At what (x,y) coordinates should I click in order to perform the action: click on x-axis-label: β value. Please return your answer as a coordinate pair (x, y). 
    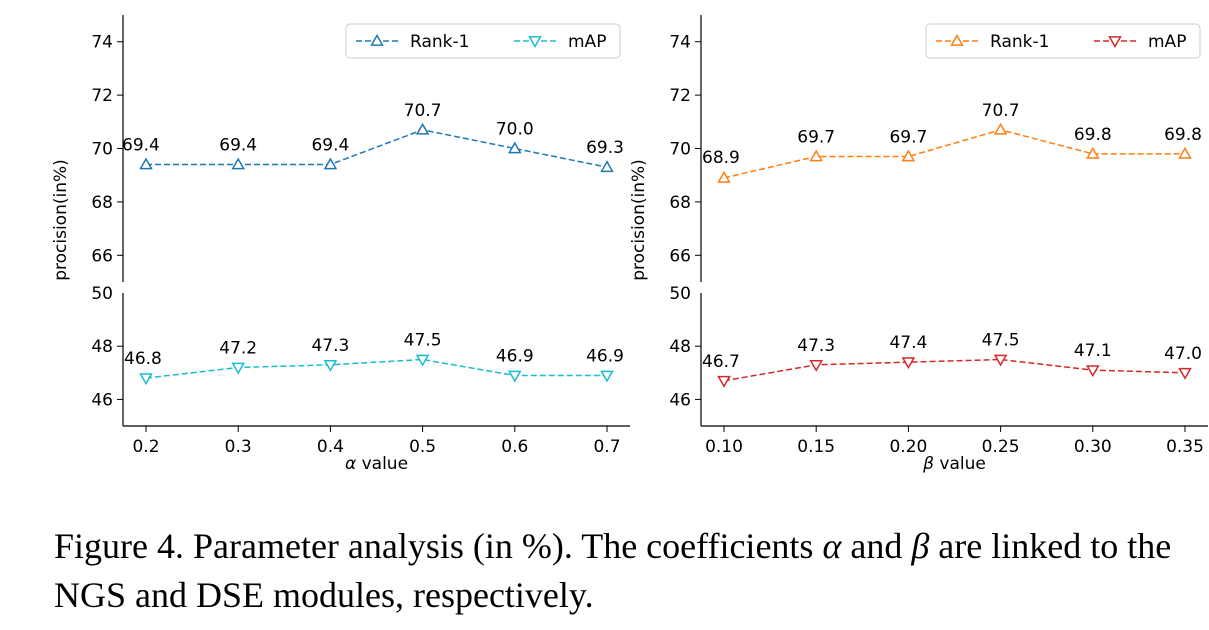
    Looking at the image, I should click on (954, 464).